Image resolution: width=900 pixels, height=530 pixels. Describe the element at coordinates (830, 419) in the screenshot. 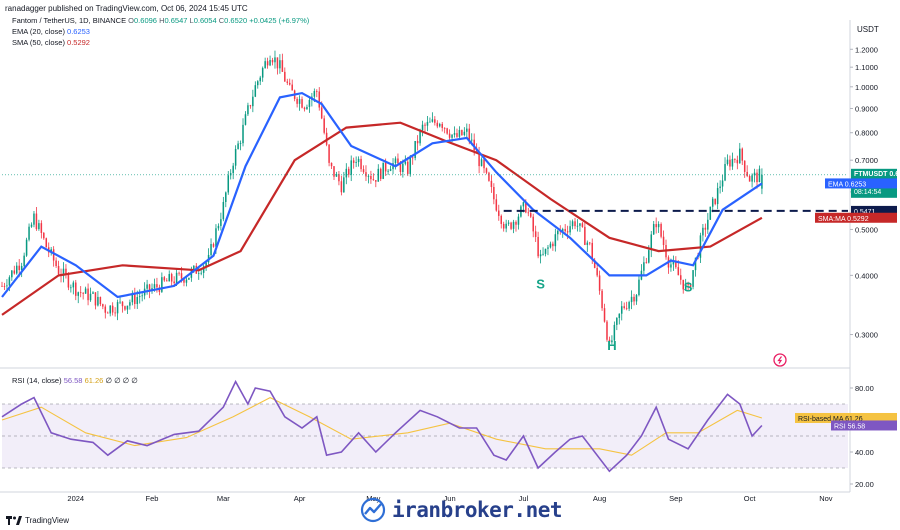

I see `rsi-ma-axis-tag-text: RSI-based MA 61.26` at that location.